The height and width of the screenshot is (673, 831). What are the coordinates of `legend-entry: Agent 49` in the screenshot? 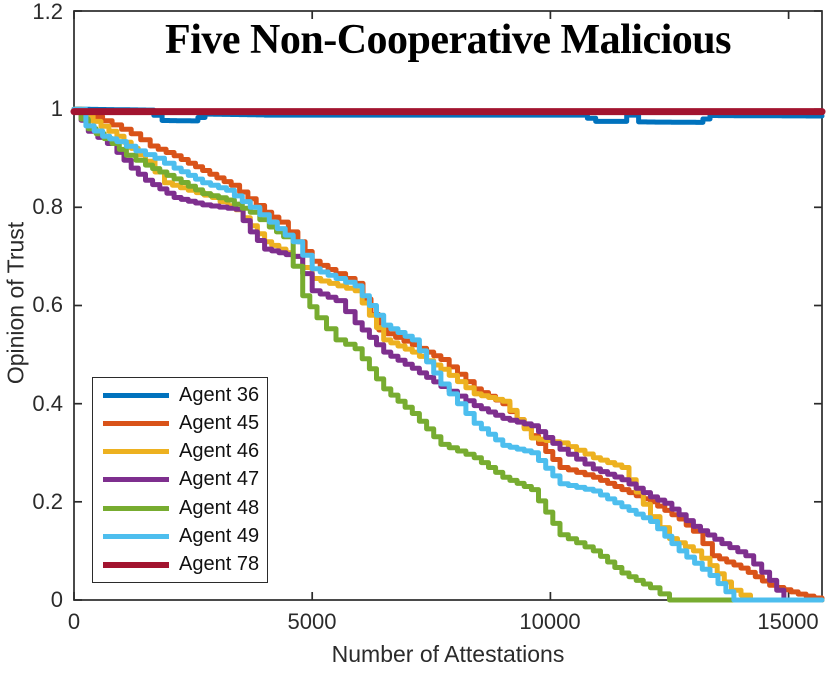 It's located at (185, 536).